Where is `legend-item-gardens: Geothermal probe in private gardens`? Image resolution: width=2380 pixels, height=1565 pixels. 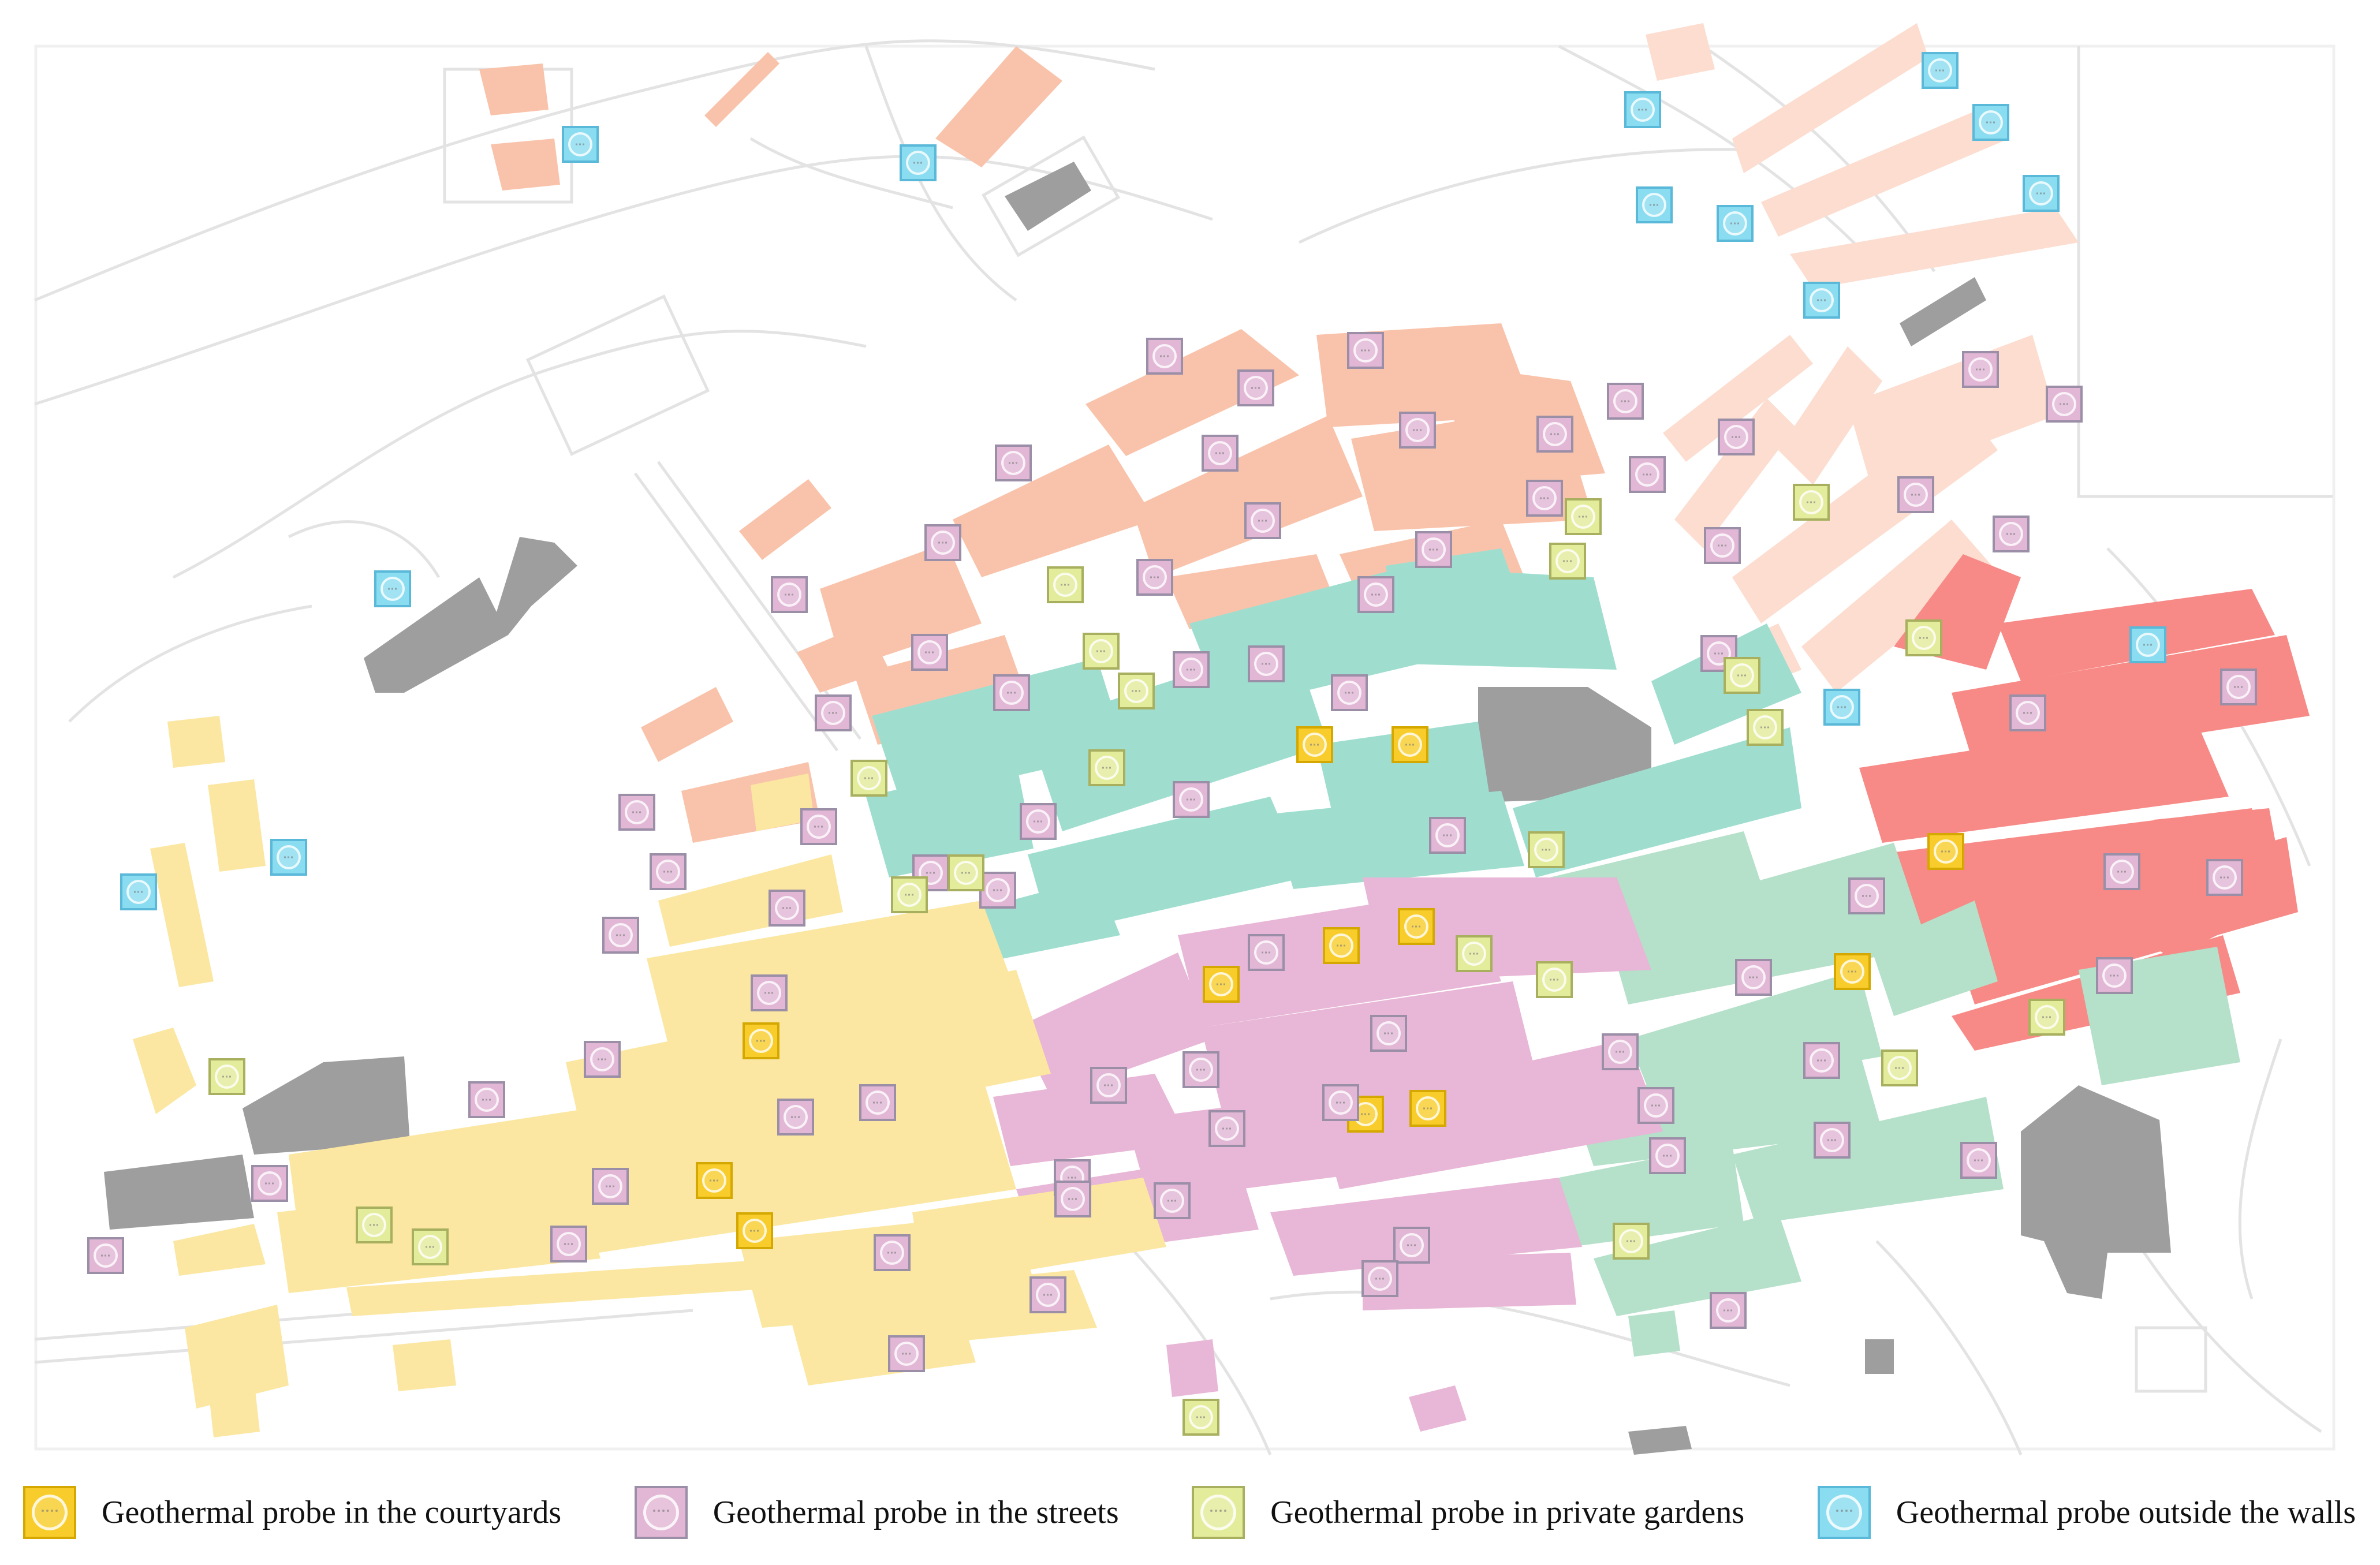 legend-item-gardens: Geothermal probe in private gardens is located at coordinates (1468, 1513).